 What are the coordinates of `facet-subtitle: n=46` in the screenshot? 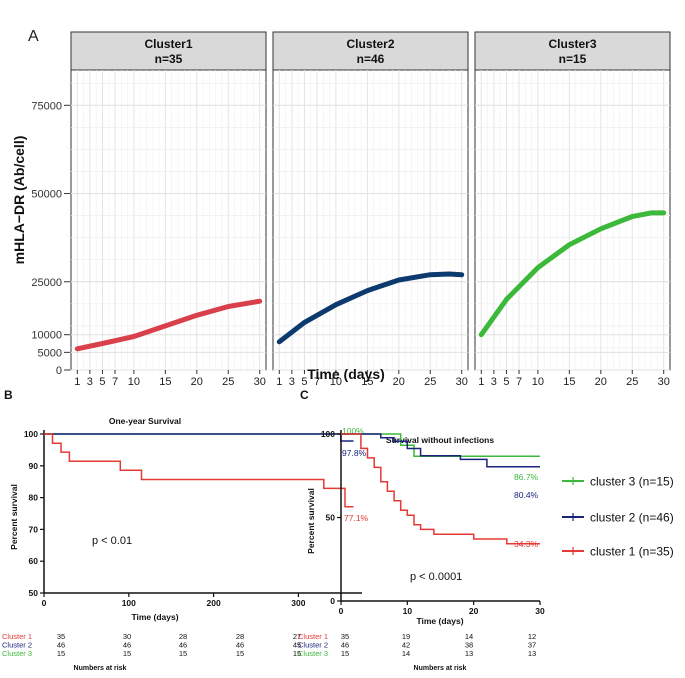 It's located at (371, 59).